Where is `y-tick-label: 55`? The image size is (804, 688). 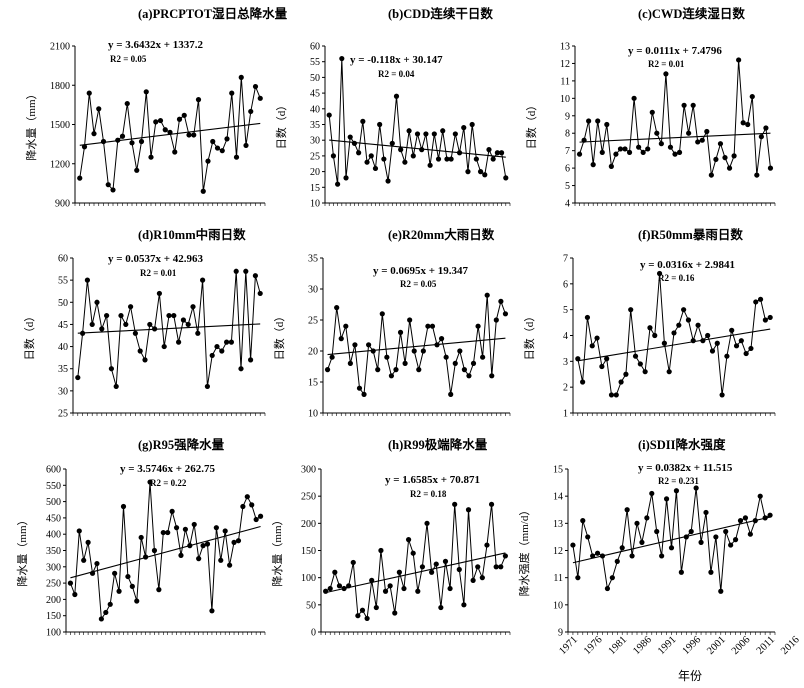 y-tick-label: 55 is located at coordinates (315, 62).